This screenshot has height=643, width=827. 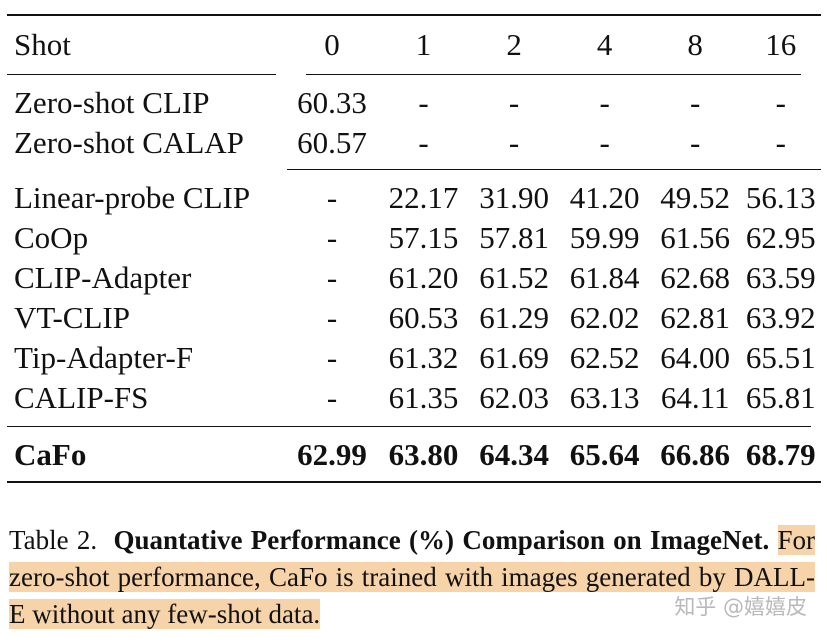 I want to click on header-cell-shot-count: 8, so click(x=695, y=44).